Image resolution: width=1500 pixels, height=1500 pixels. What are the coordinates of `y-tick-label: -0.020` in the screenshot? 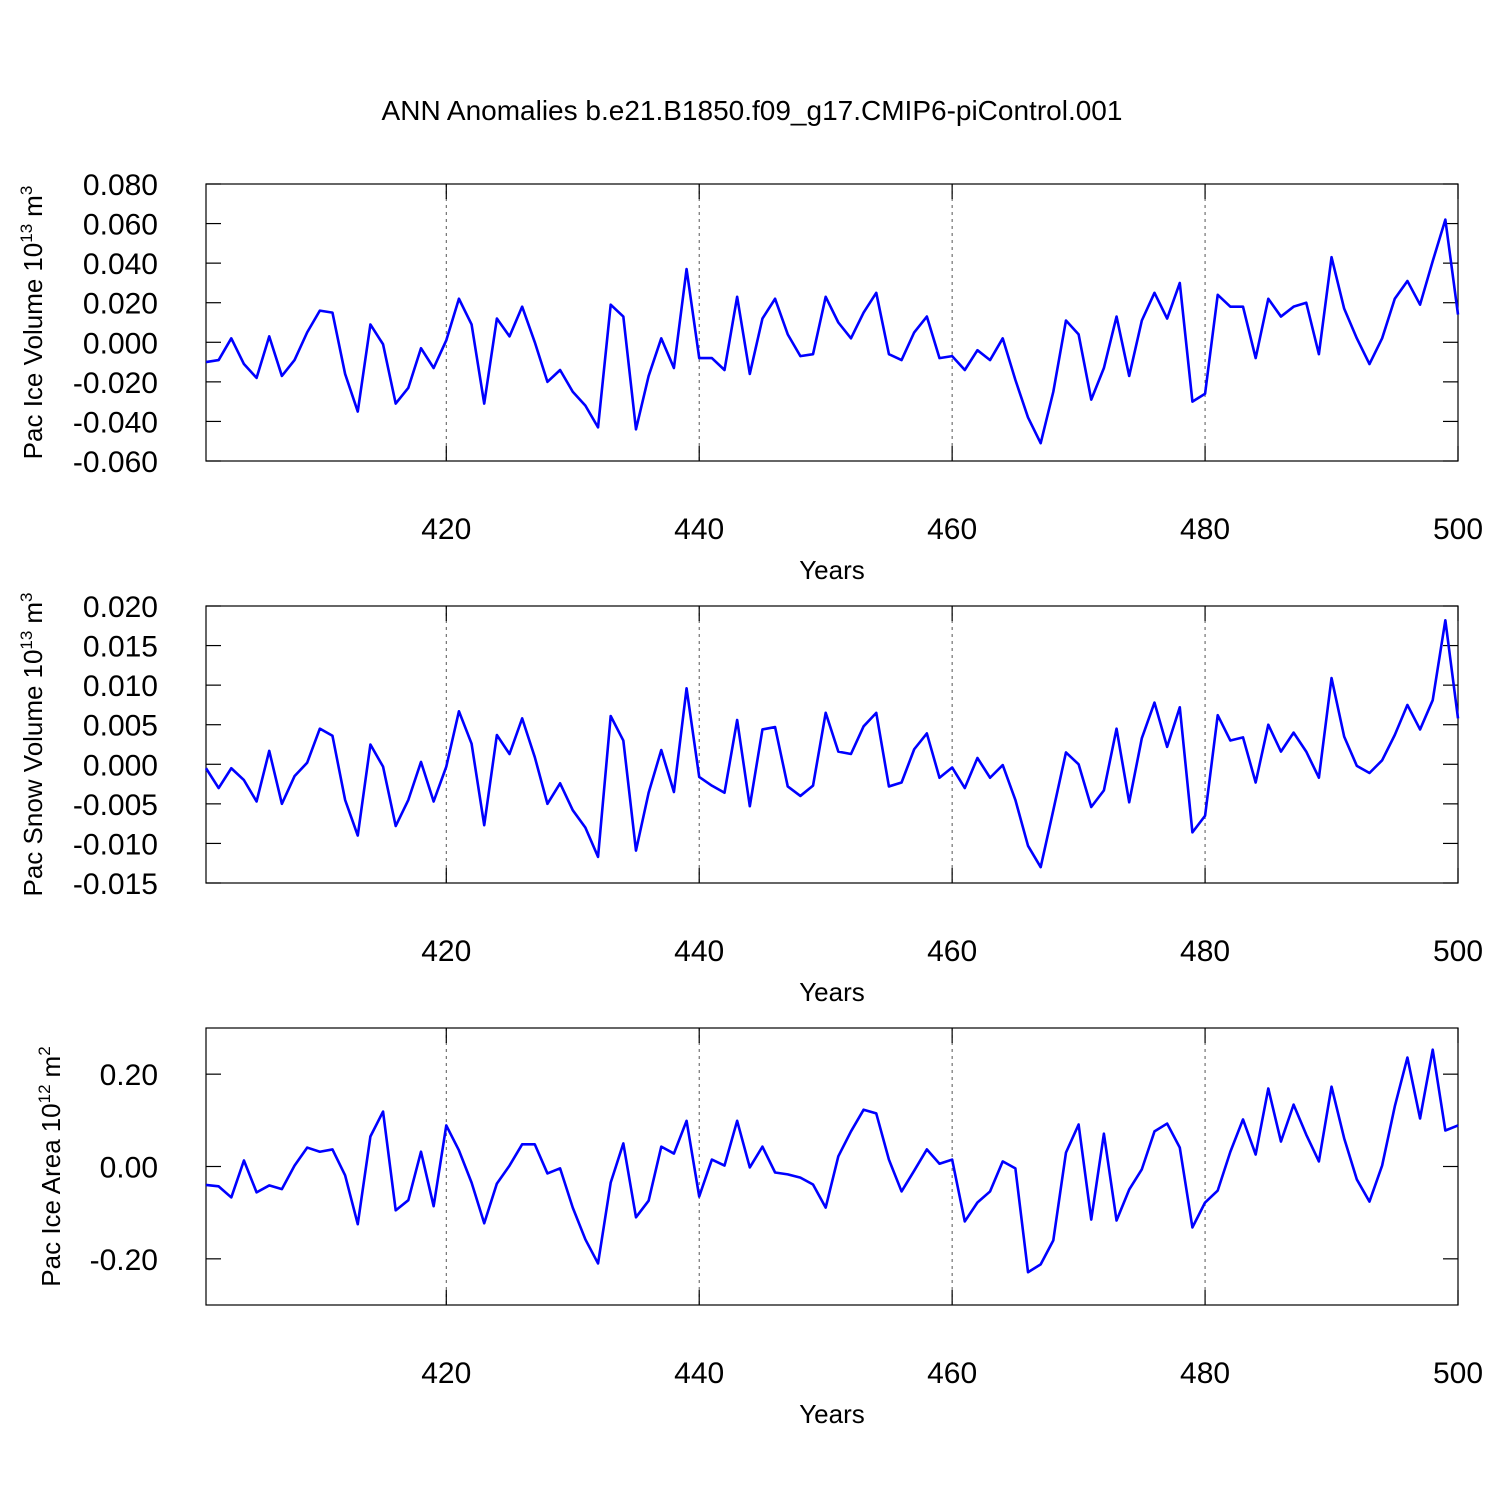 It's located at (115, 383).